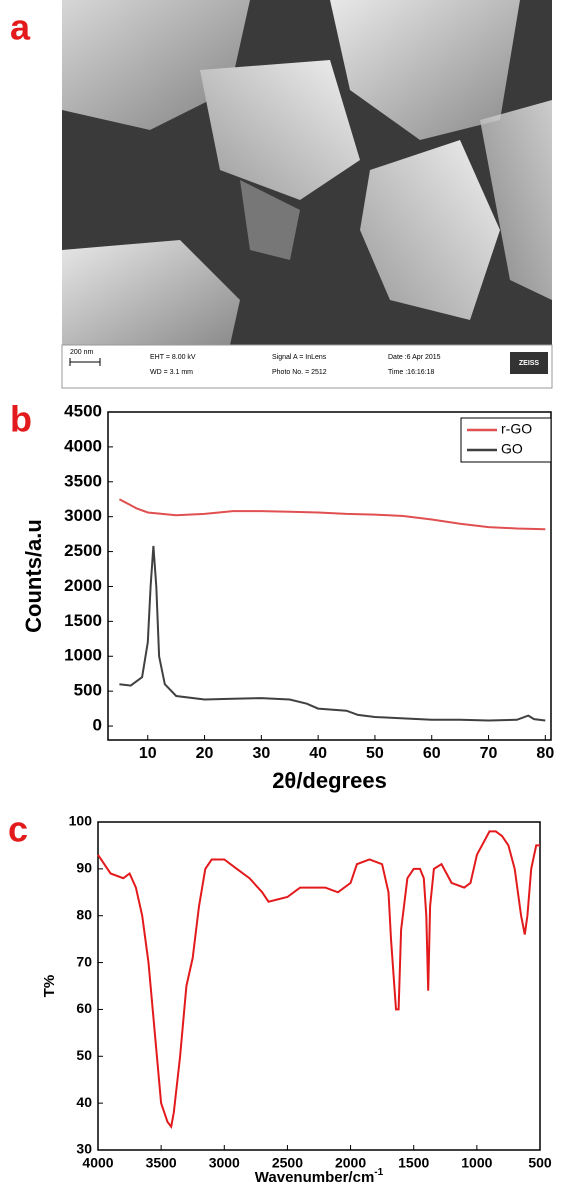 The height and width of the screenshot is (1190, 561). Describe the element at coordinates (224, 1163) in the screenshot. I see `x-tick-label: 3000` at that location.